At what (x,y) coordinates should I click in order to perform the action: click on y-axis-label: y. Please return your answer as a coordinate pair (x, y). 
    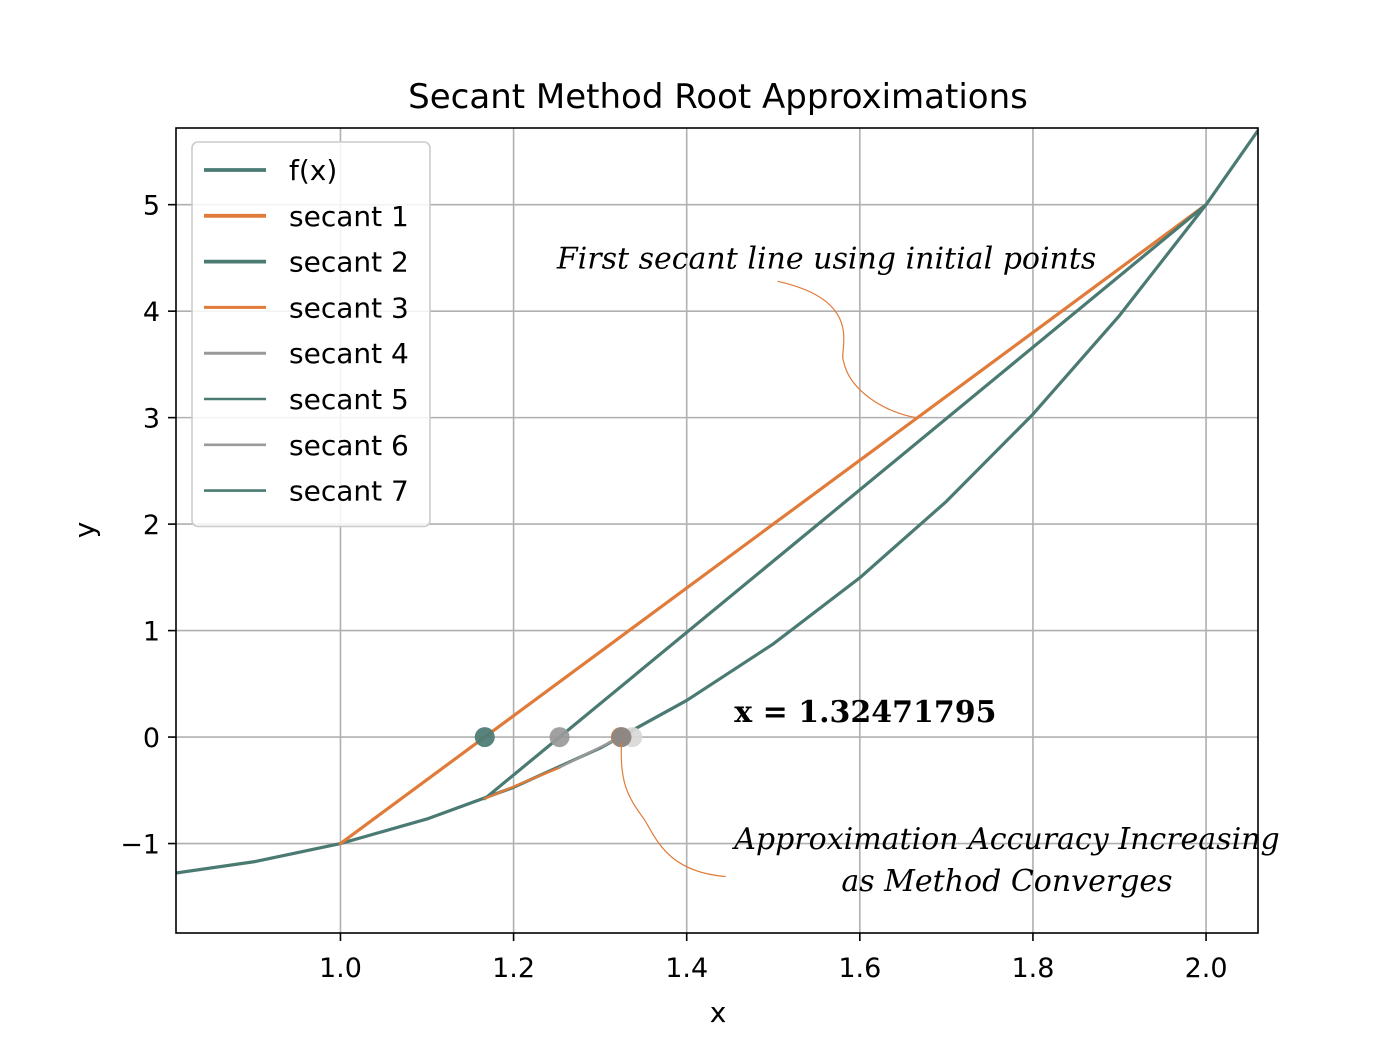
    Looking at the image, I should click on (84, 530).